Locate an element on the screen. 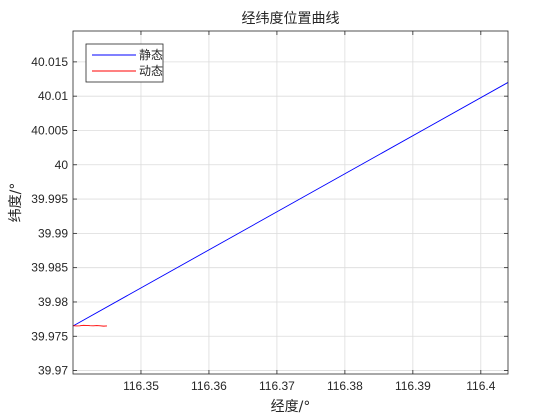 The height and width of the screenshot is (420, 560). y-tick-label: 40 is located at coordinates (62, 165).